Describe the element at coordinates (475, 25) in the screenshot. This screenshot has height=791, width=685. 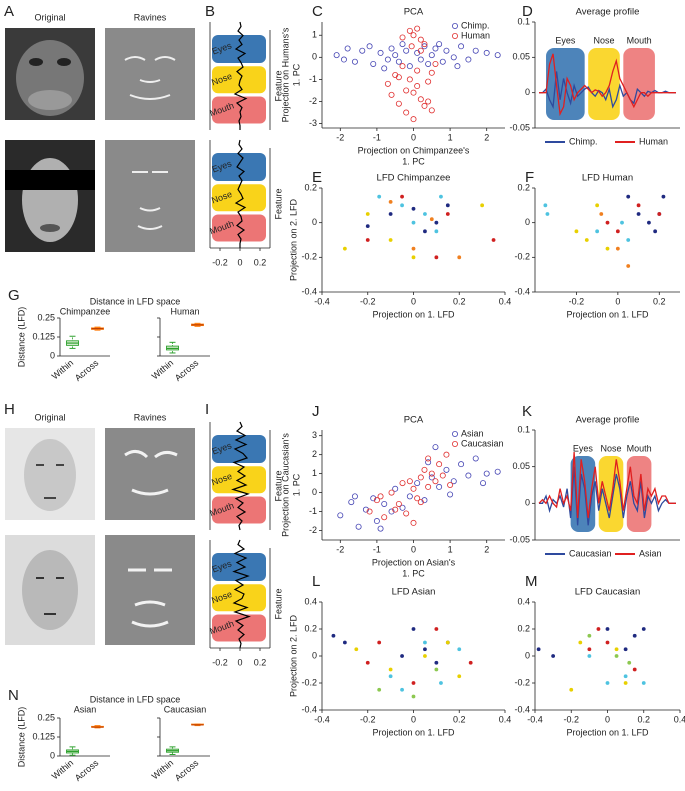
I see `legend-label: Chimp.` at that location.